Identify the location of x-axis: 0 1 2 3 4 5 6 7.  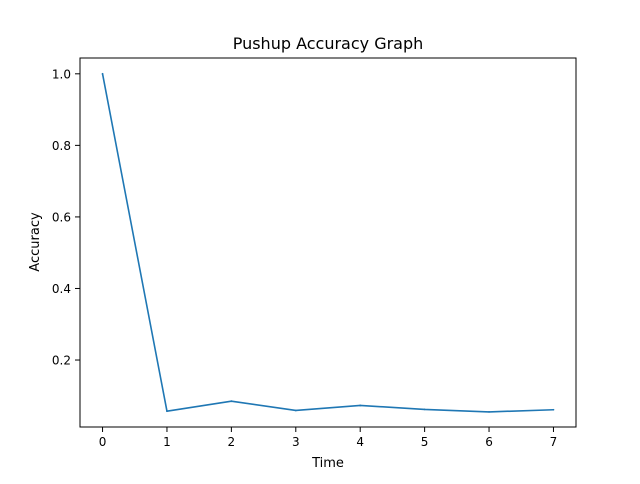
(328, 438).